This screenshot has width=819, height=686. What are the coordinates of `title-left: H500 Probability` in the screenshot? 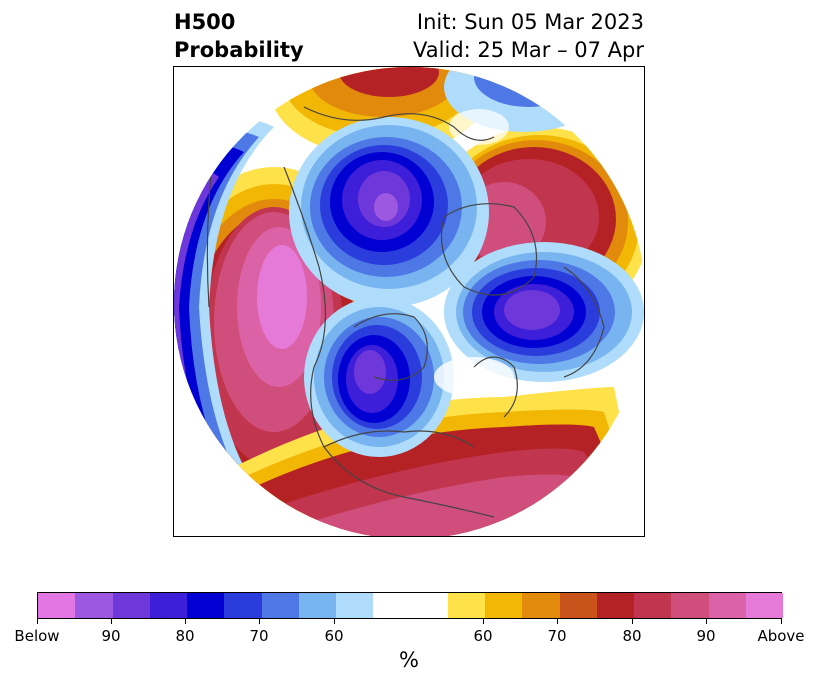 It's located at (239, 36).